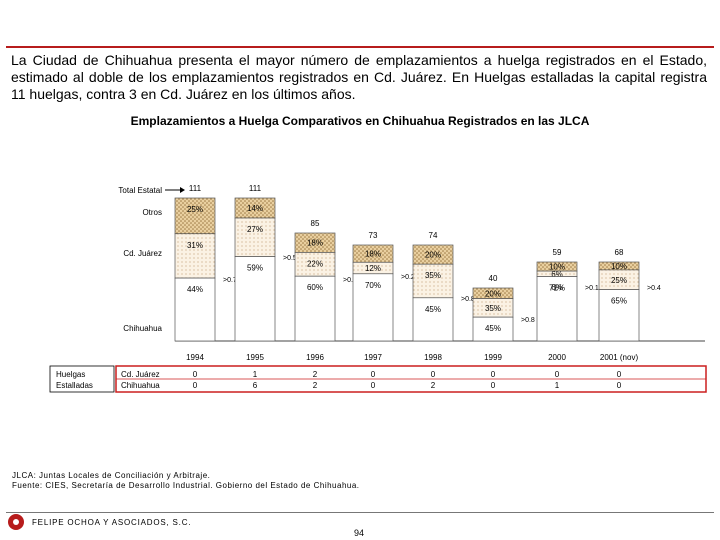  Describe the element at coordinates (433, 385) in the screenshot. I see `strikes-cell-1-4: 2` at that location.